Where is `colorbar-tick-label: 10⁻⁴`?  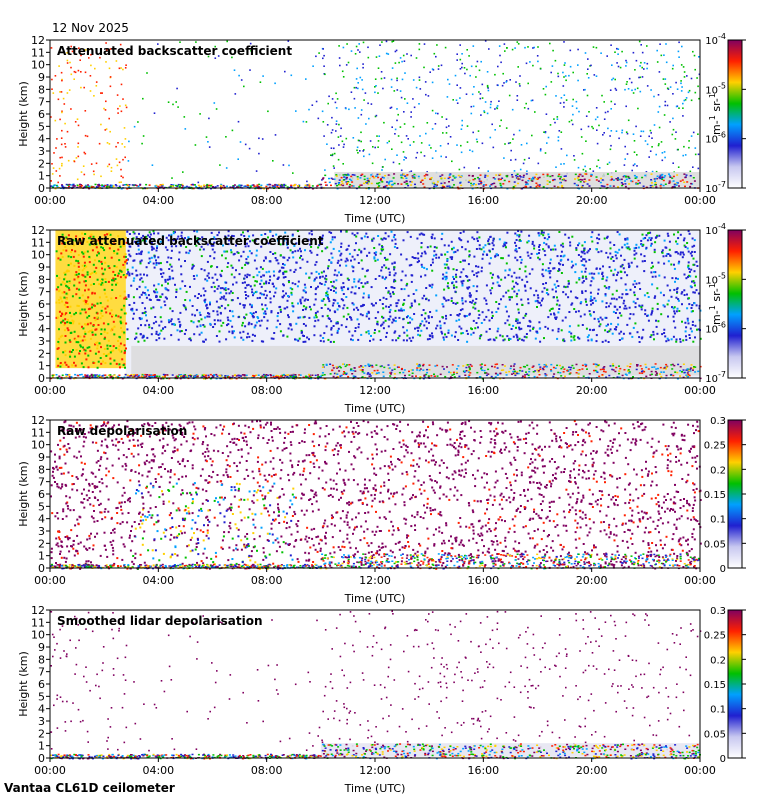
colorbar-tick-label: 10⁻⁴ is located at coordinates (715, 39).